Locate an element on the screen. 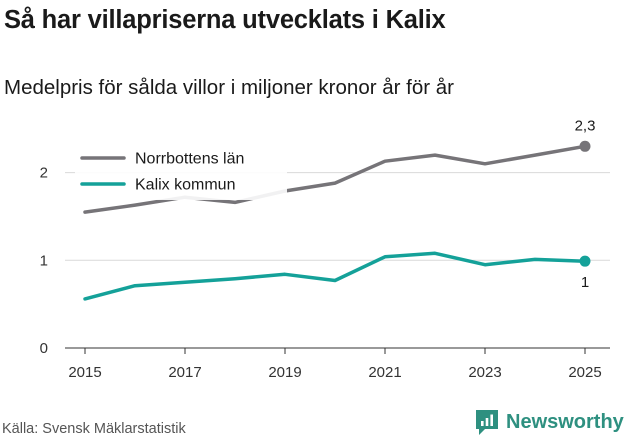 Image resolution: width=631 pixels, height=439 pixels. series-endpoint-kalix-kommun is located at coordinates (585, 261).